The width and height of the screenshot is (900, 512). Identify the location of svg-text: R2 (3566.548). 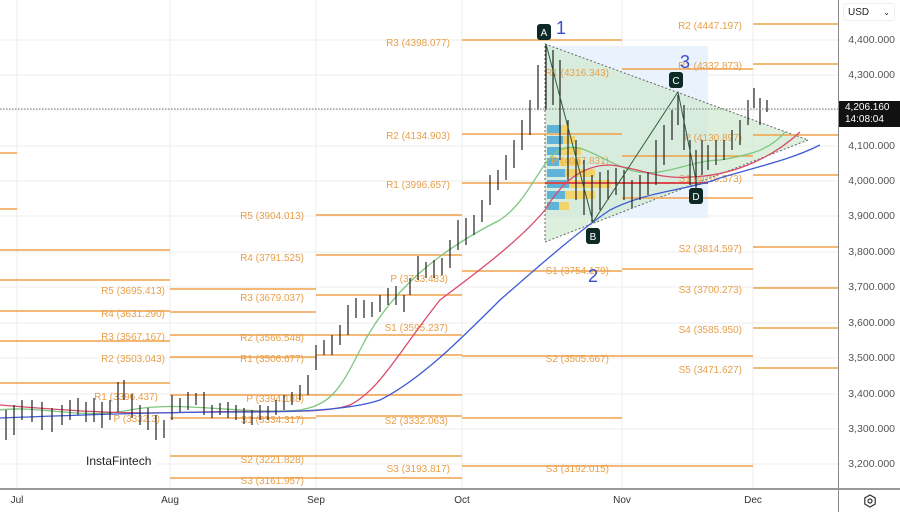
(272, 338).